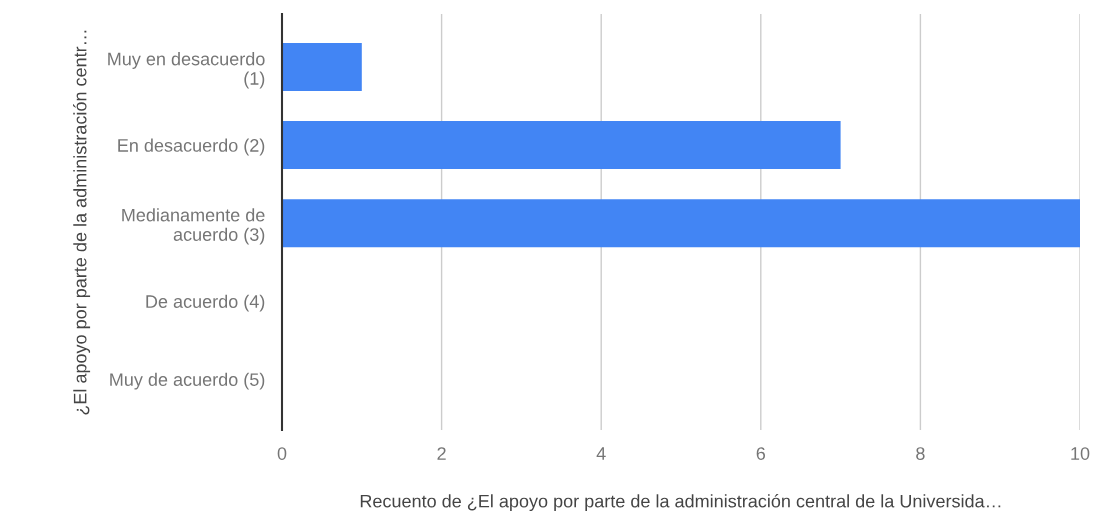  What do you see at coordinates (187, 381) in the screenshot?
I see `y-tick-label: Muy de acuerdo (5)` at bounding box center [187, 381].